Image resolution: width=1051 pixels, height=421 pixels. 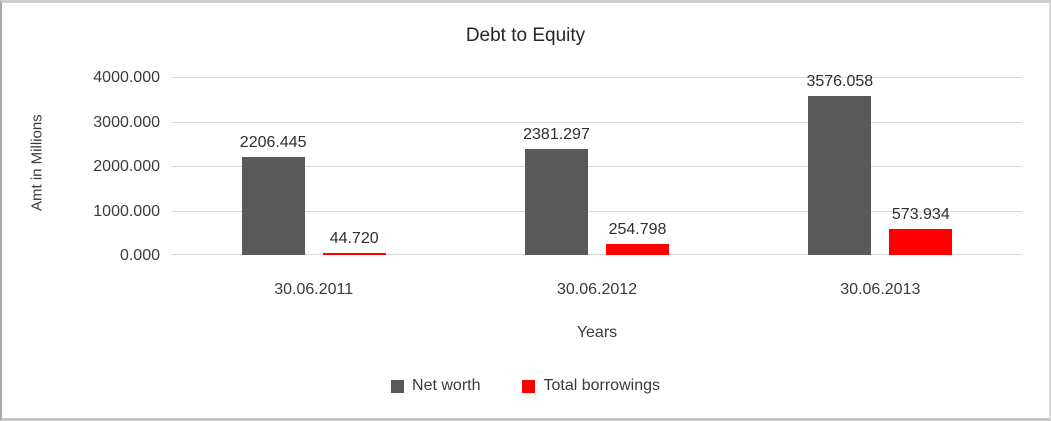 What do you see at coordinates (126, 77) in the screenshot?
I see `y-tick-label-4000: 4000.000` at bounding box center [126, 77].